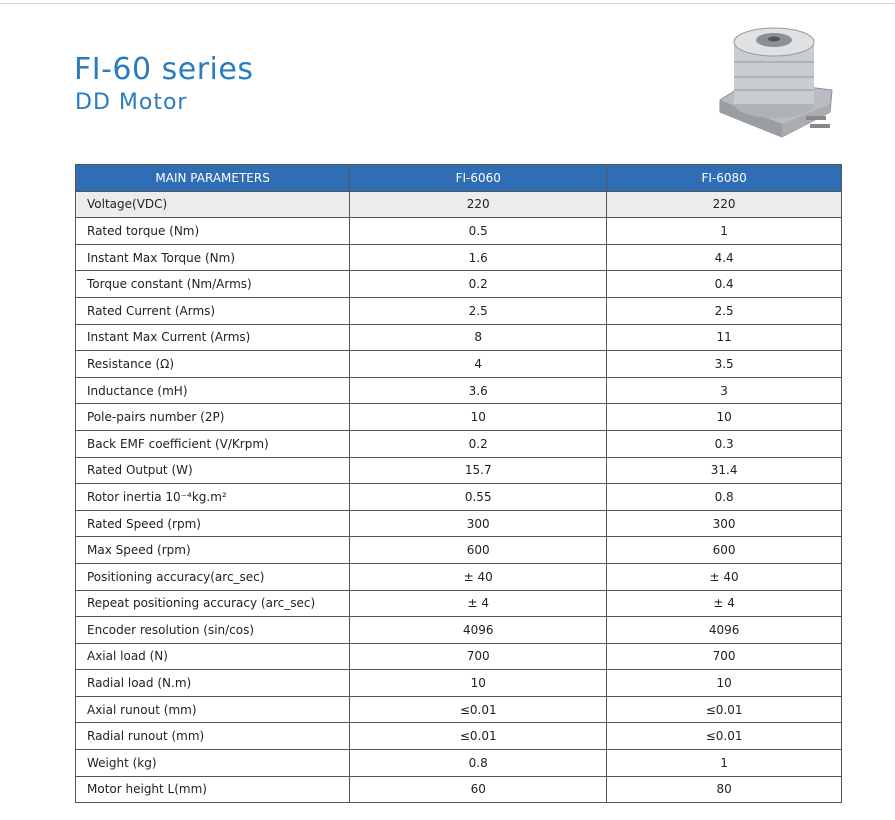 This screenshot has width=895, height=820. What do you see at coordinates (724, 789) in the screenshot?
I see `parameter-value: 80` at bounding box center [724, 789].